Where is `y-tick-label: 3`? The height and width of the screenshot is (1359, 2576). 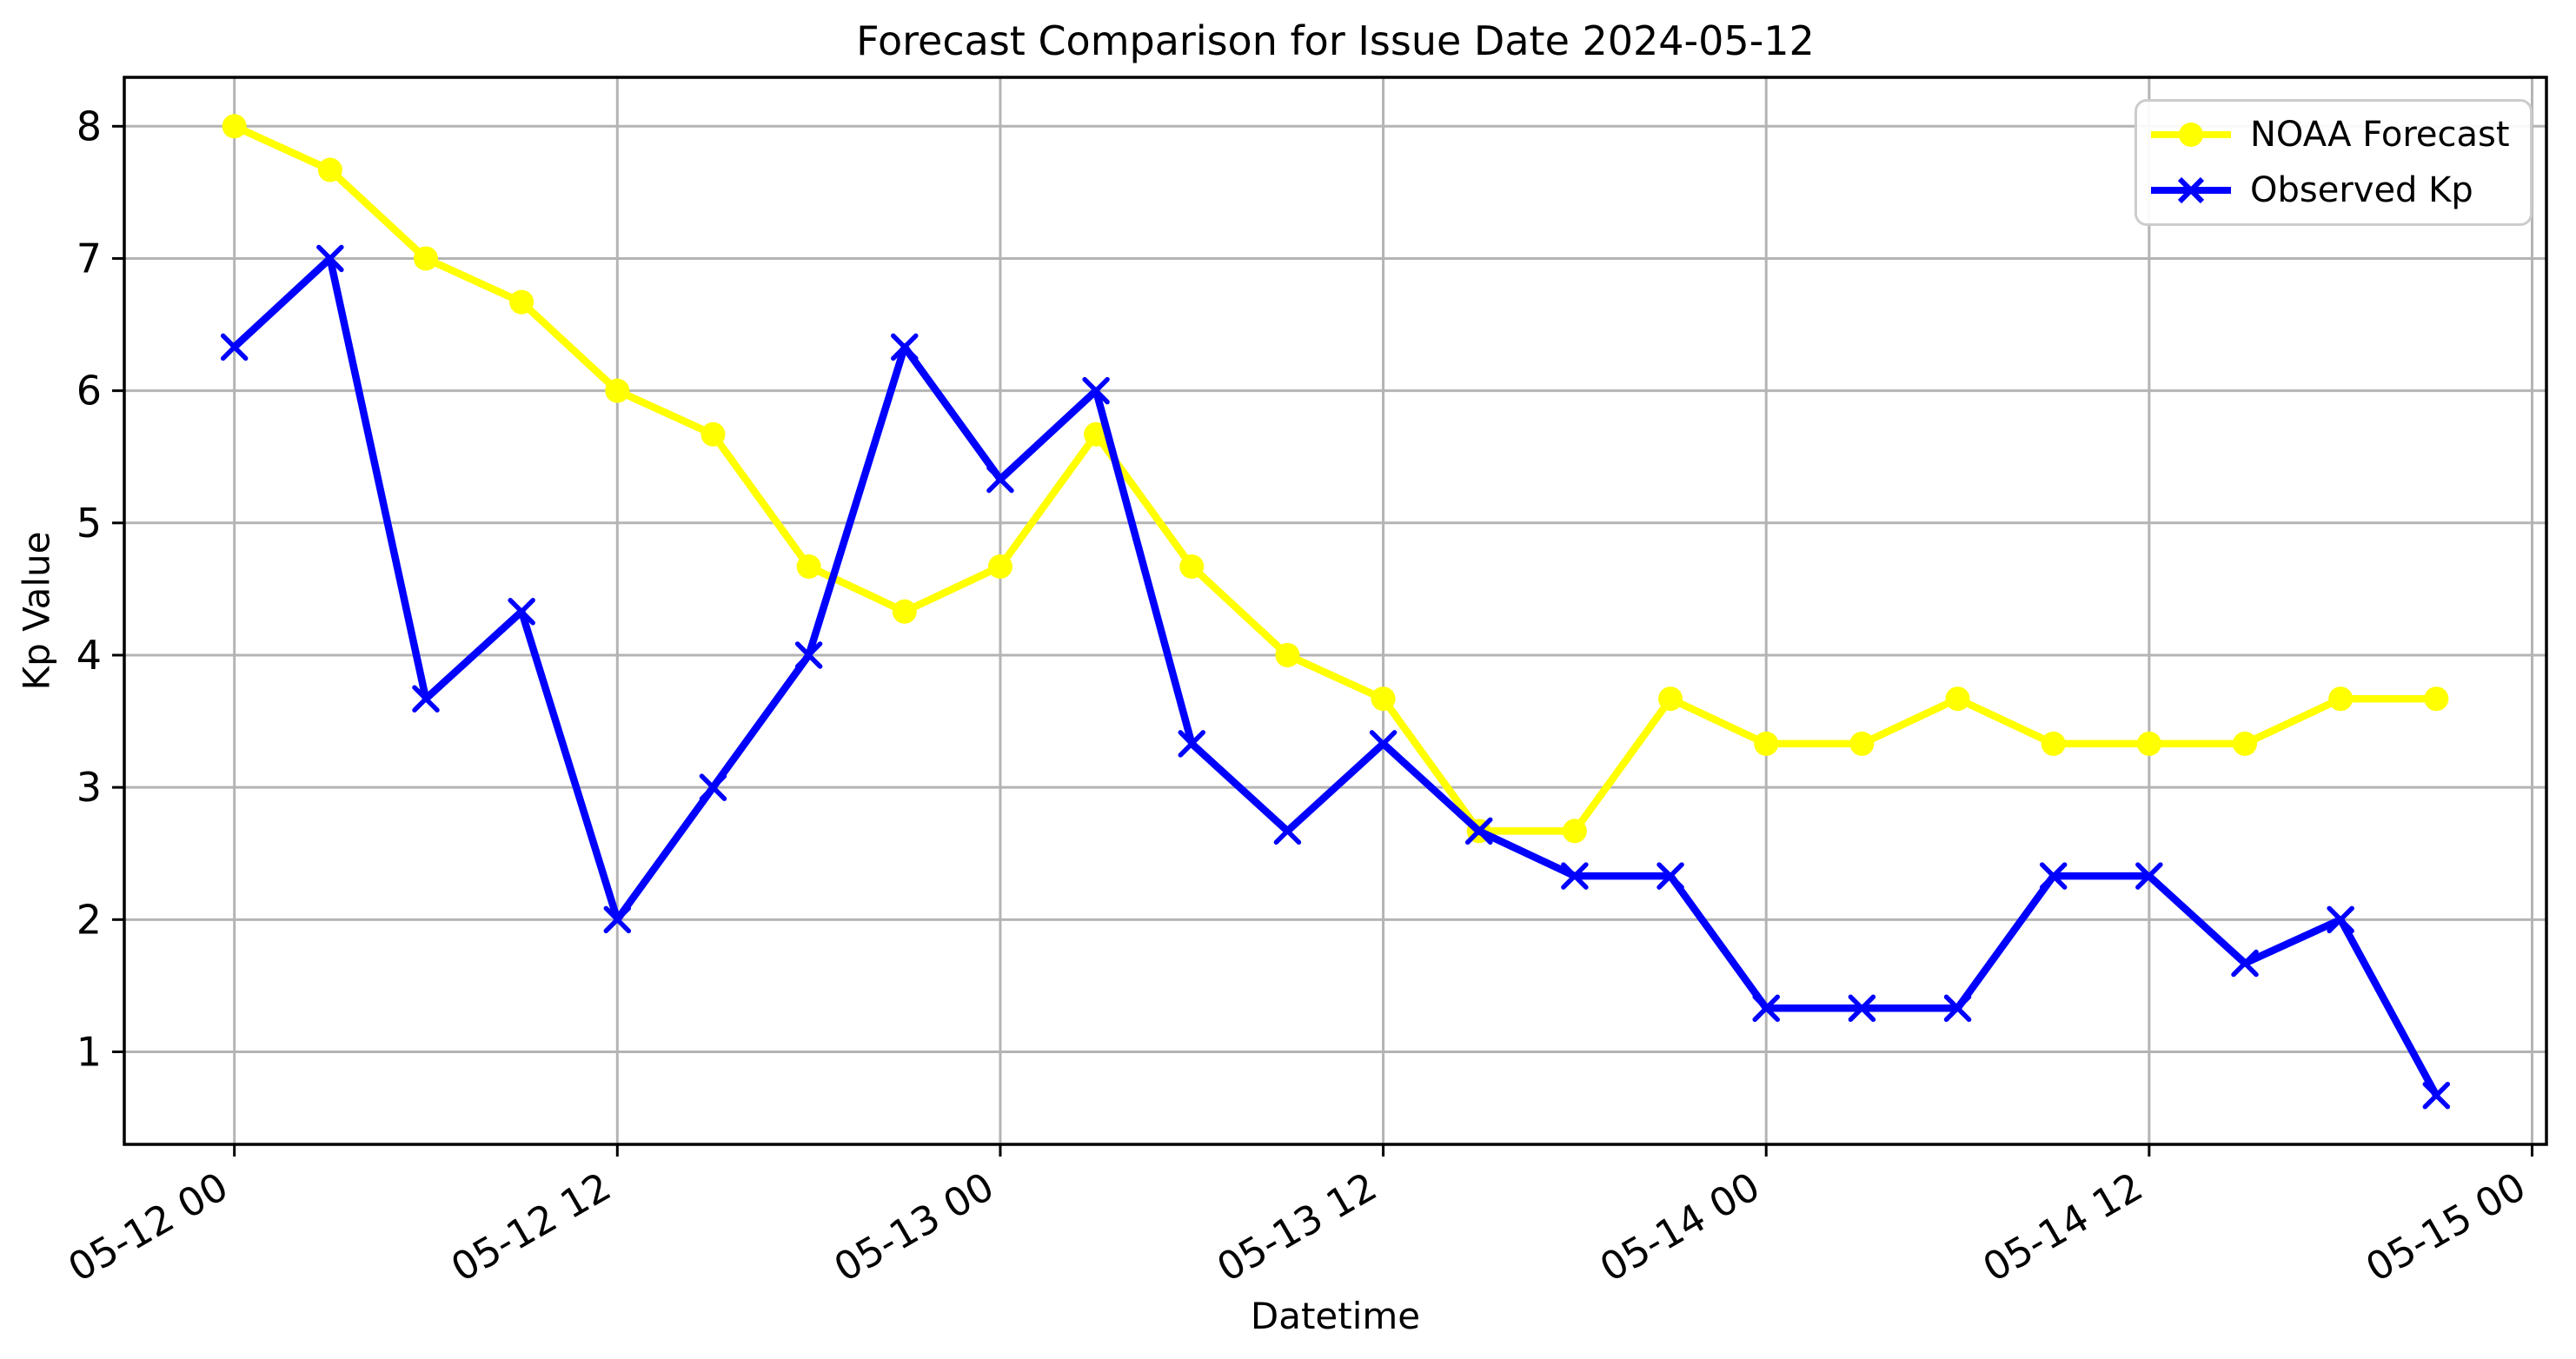 y-tick-label: 3 is located at coordinates (89, 787).